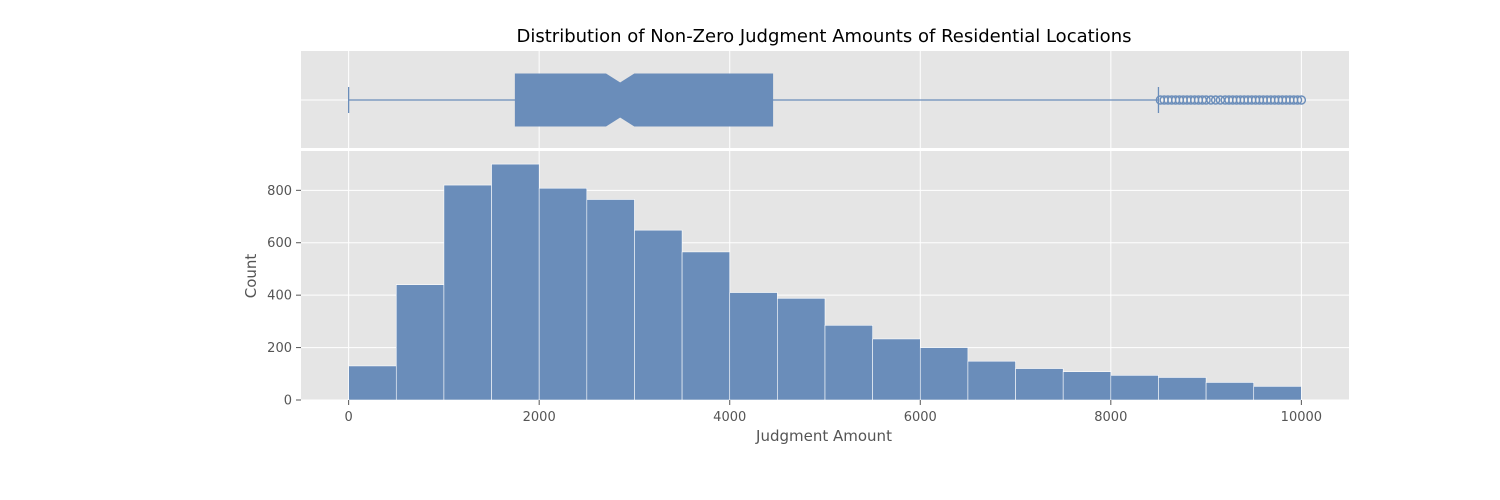  Describe the element at coordinates (920, 417) in the screenshot. I see `x-tick-label: 6000` at that location.